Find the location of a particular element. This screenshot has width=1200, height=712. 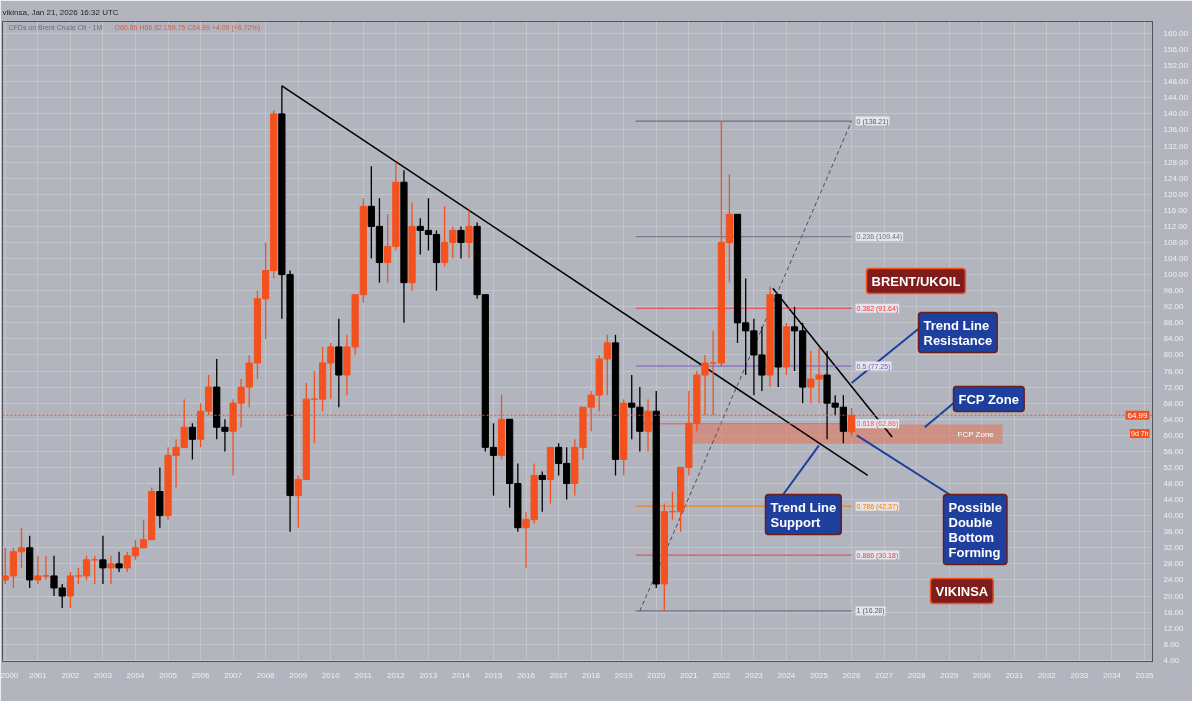

x-tick-label: 2022 is located at coordinates (721, 675).